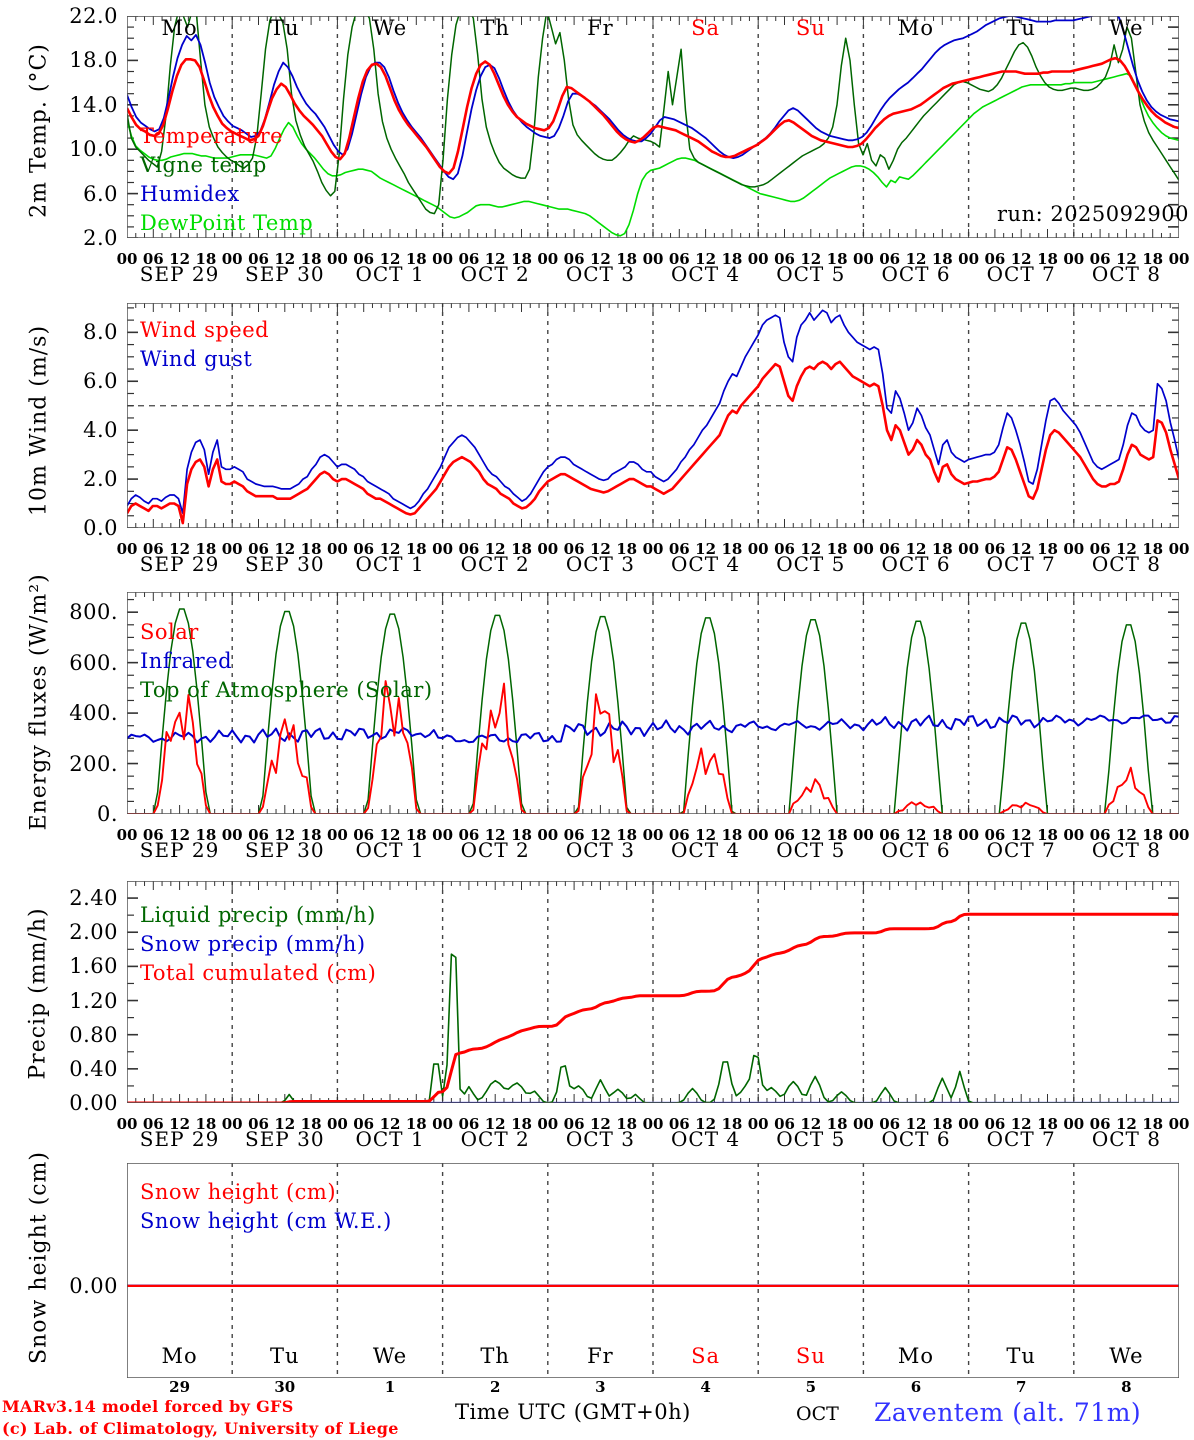  Describe the element at coordinates (93, 932) in the screenshot. I see `y-tick-label: 2.00` at that location.